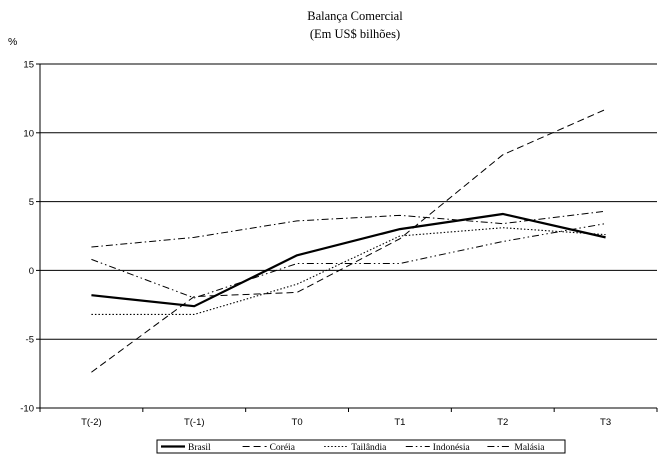  Describe the element at coordinates (369, 448) in the screenshot. I see `legend-label-tailândia: Tailândia` at that location.